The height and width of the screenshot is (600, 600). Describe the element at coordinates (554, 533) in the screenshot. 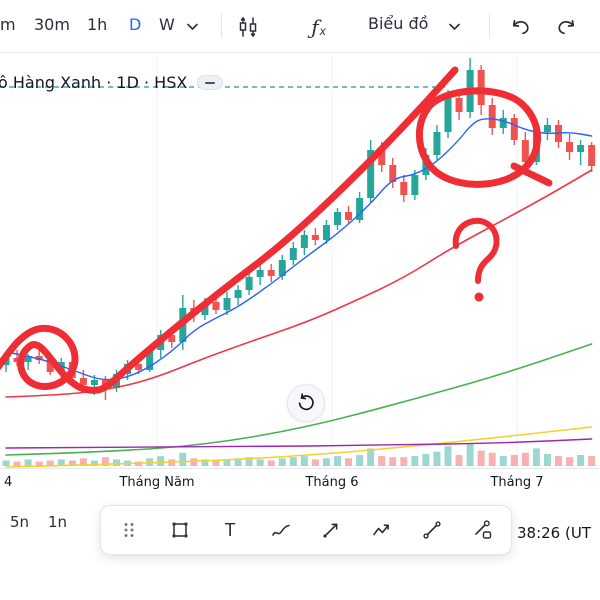

I see `clock-label: 38:26 (UT` at that location.